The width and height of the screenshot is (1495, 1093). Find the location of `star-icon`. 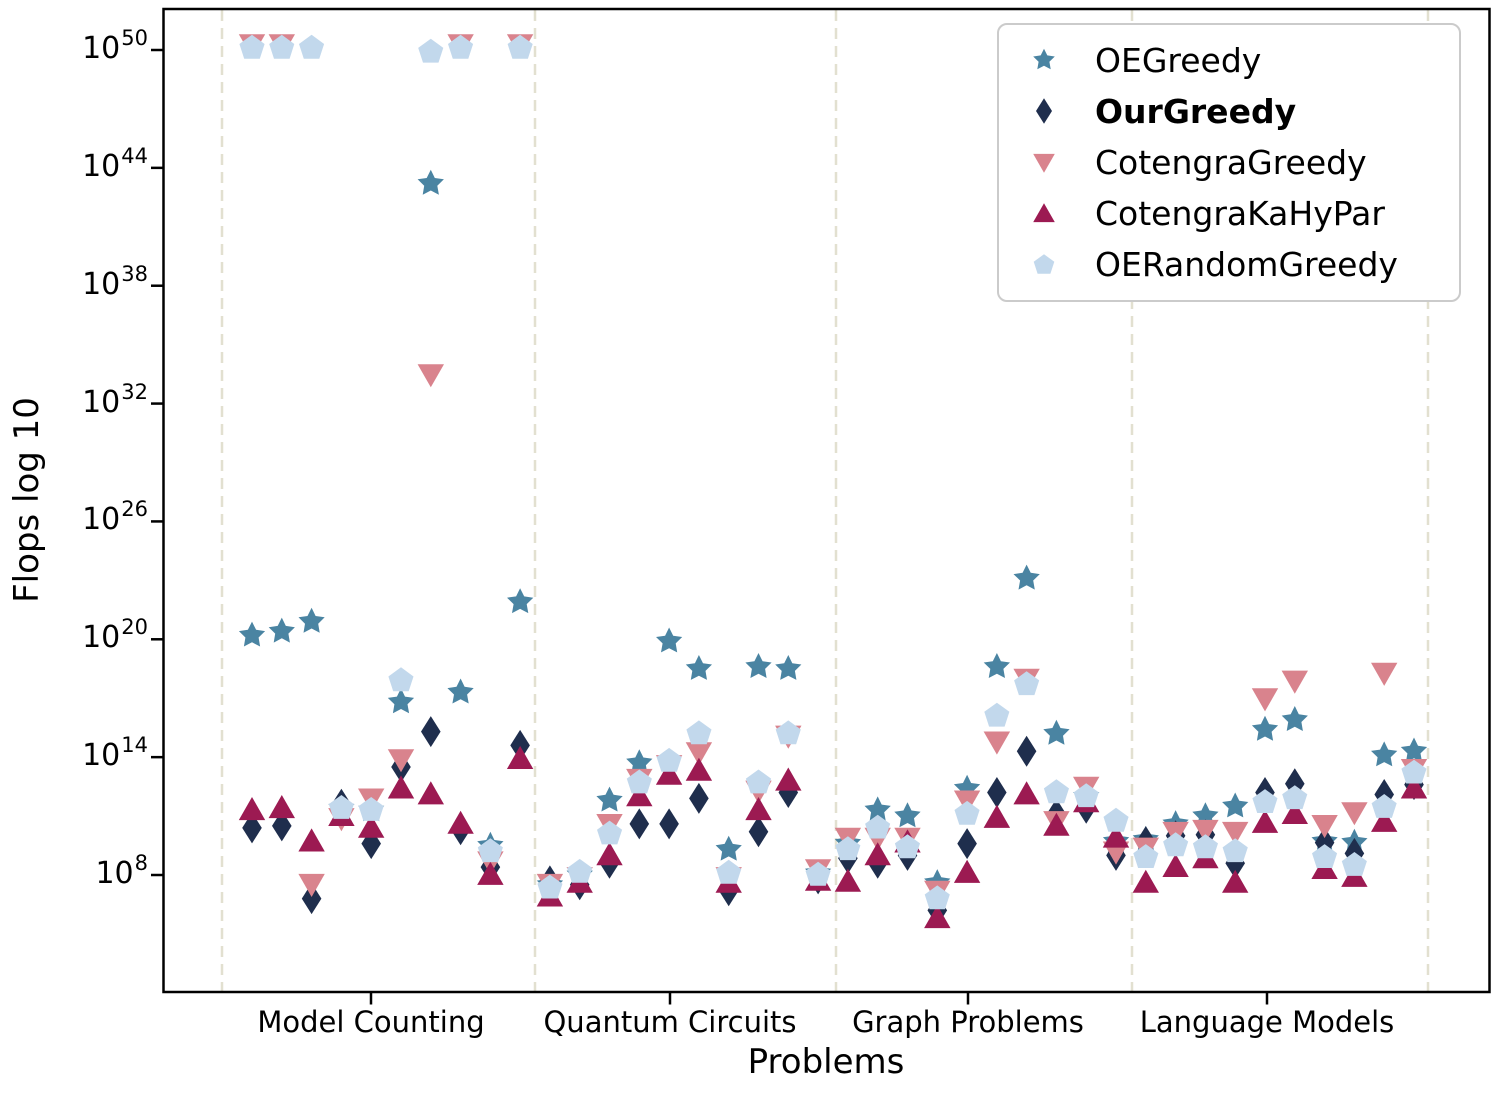

star-icon is located at coordinates (1044, 60).